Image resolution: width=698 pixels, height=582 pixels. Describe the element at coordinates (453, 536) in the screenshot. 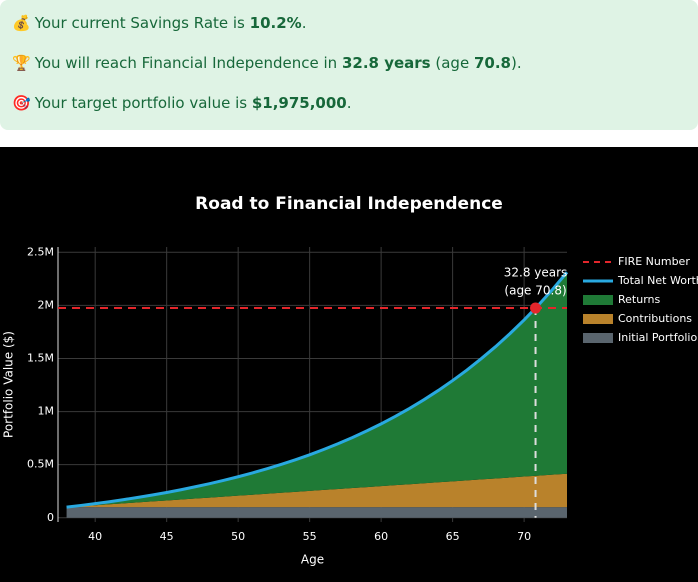

I see `x-tick-label: 65` at that location.